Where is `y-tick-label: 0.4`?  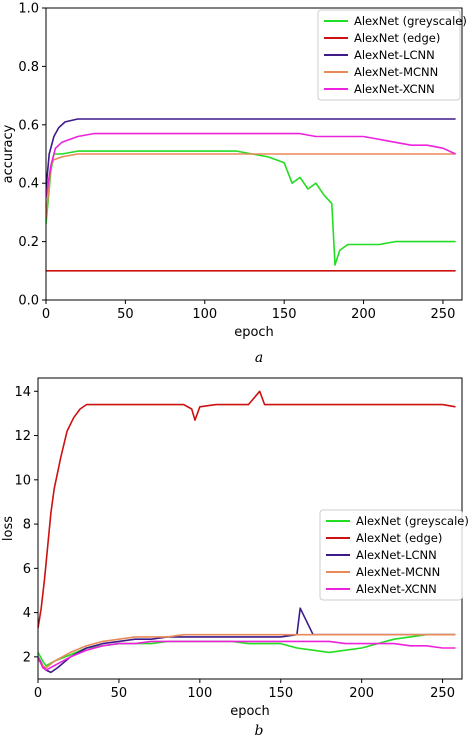 y-tick-label: 0.4 is located at coordinates (28, 184).